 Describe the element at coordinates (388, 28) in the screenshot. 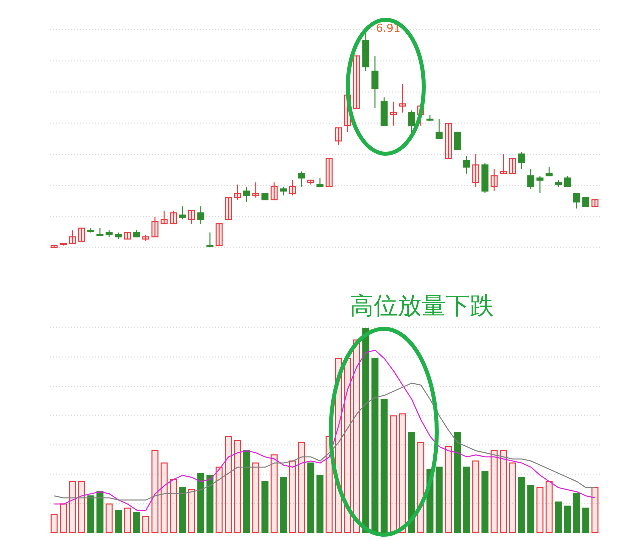

I see `annotation: 6.91` at that location.